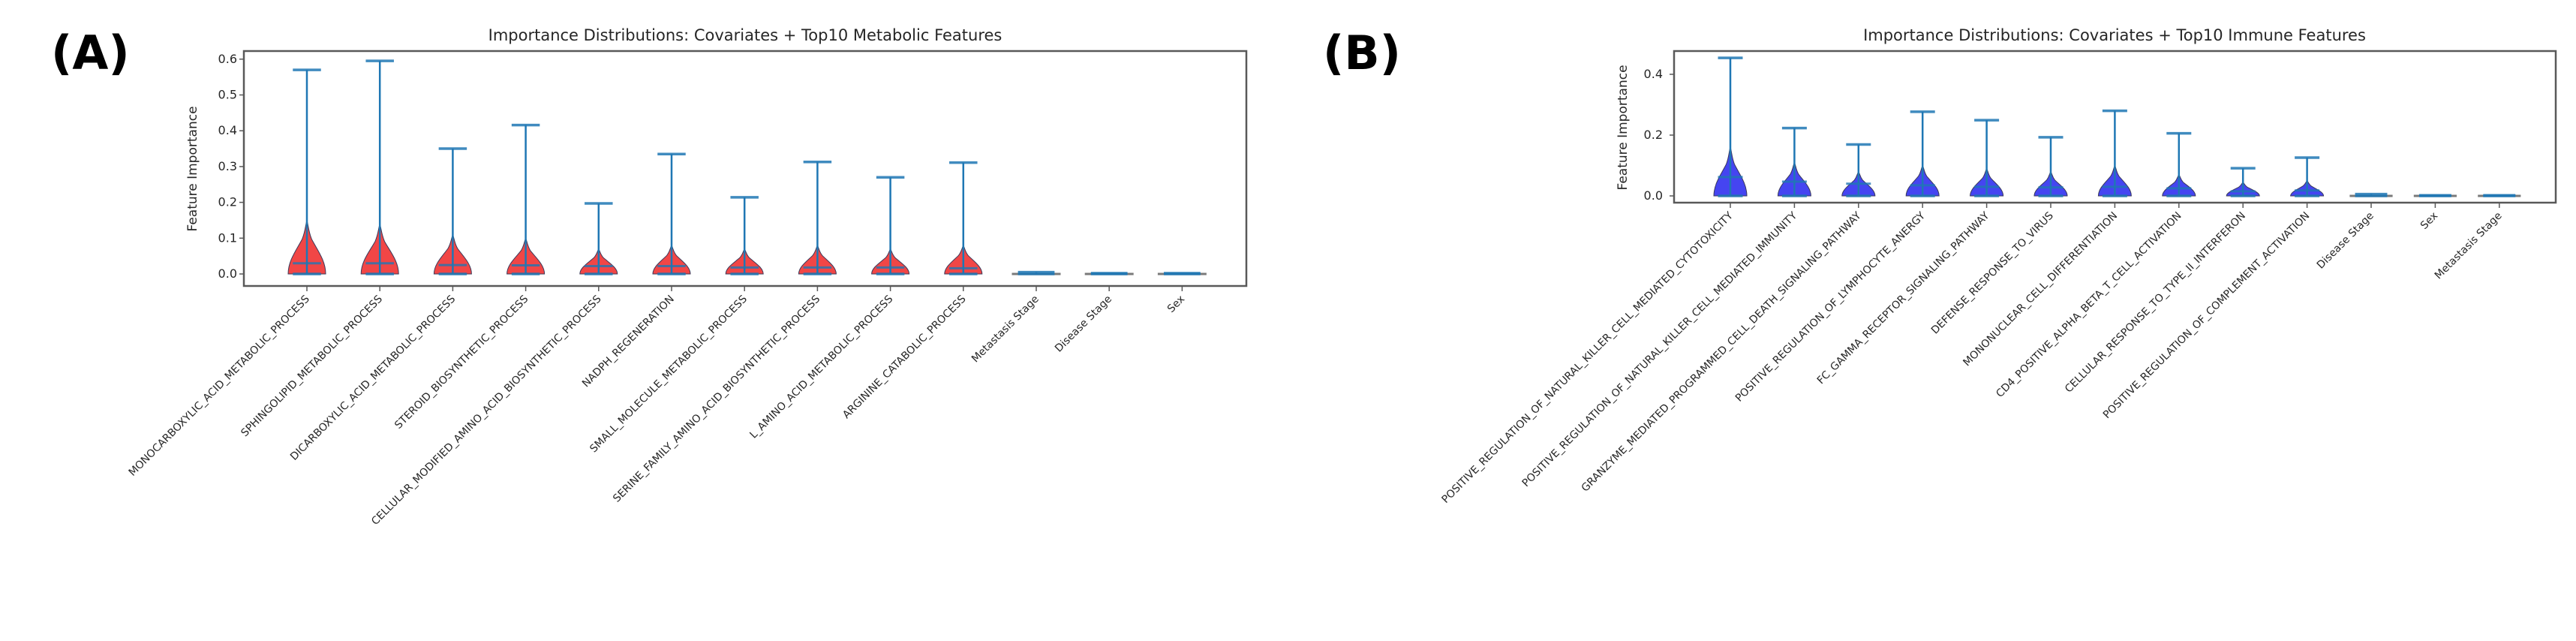 The width and height of the screenshot is (2576, 641). What do you see at coordinates (227, 59) in the screenshot?
I see `y-tick-label: 0.6` at bounding box center [227, 59].